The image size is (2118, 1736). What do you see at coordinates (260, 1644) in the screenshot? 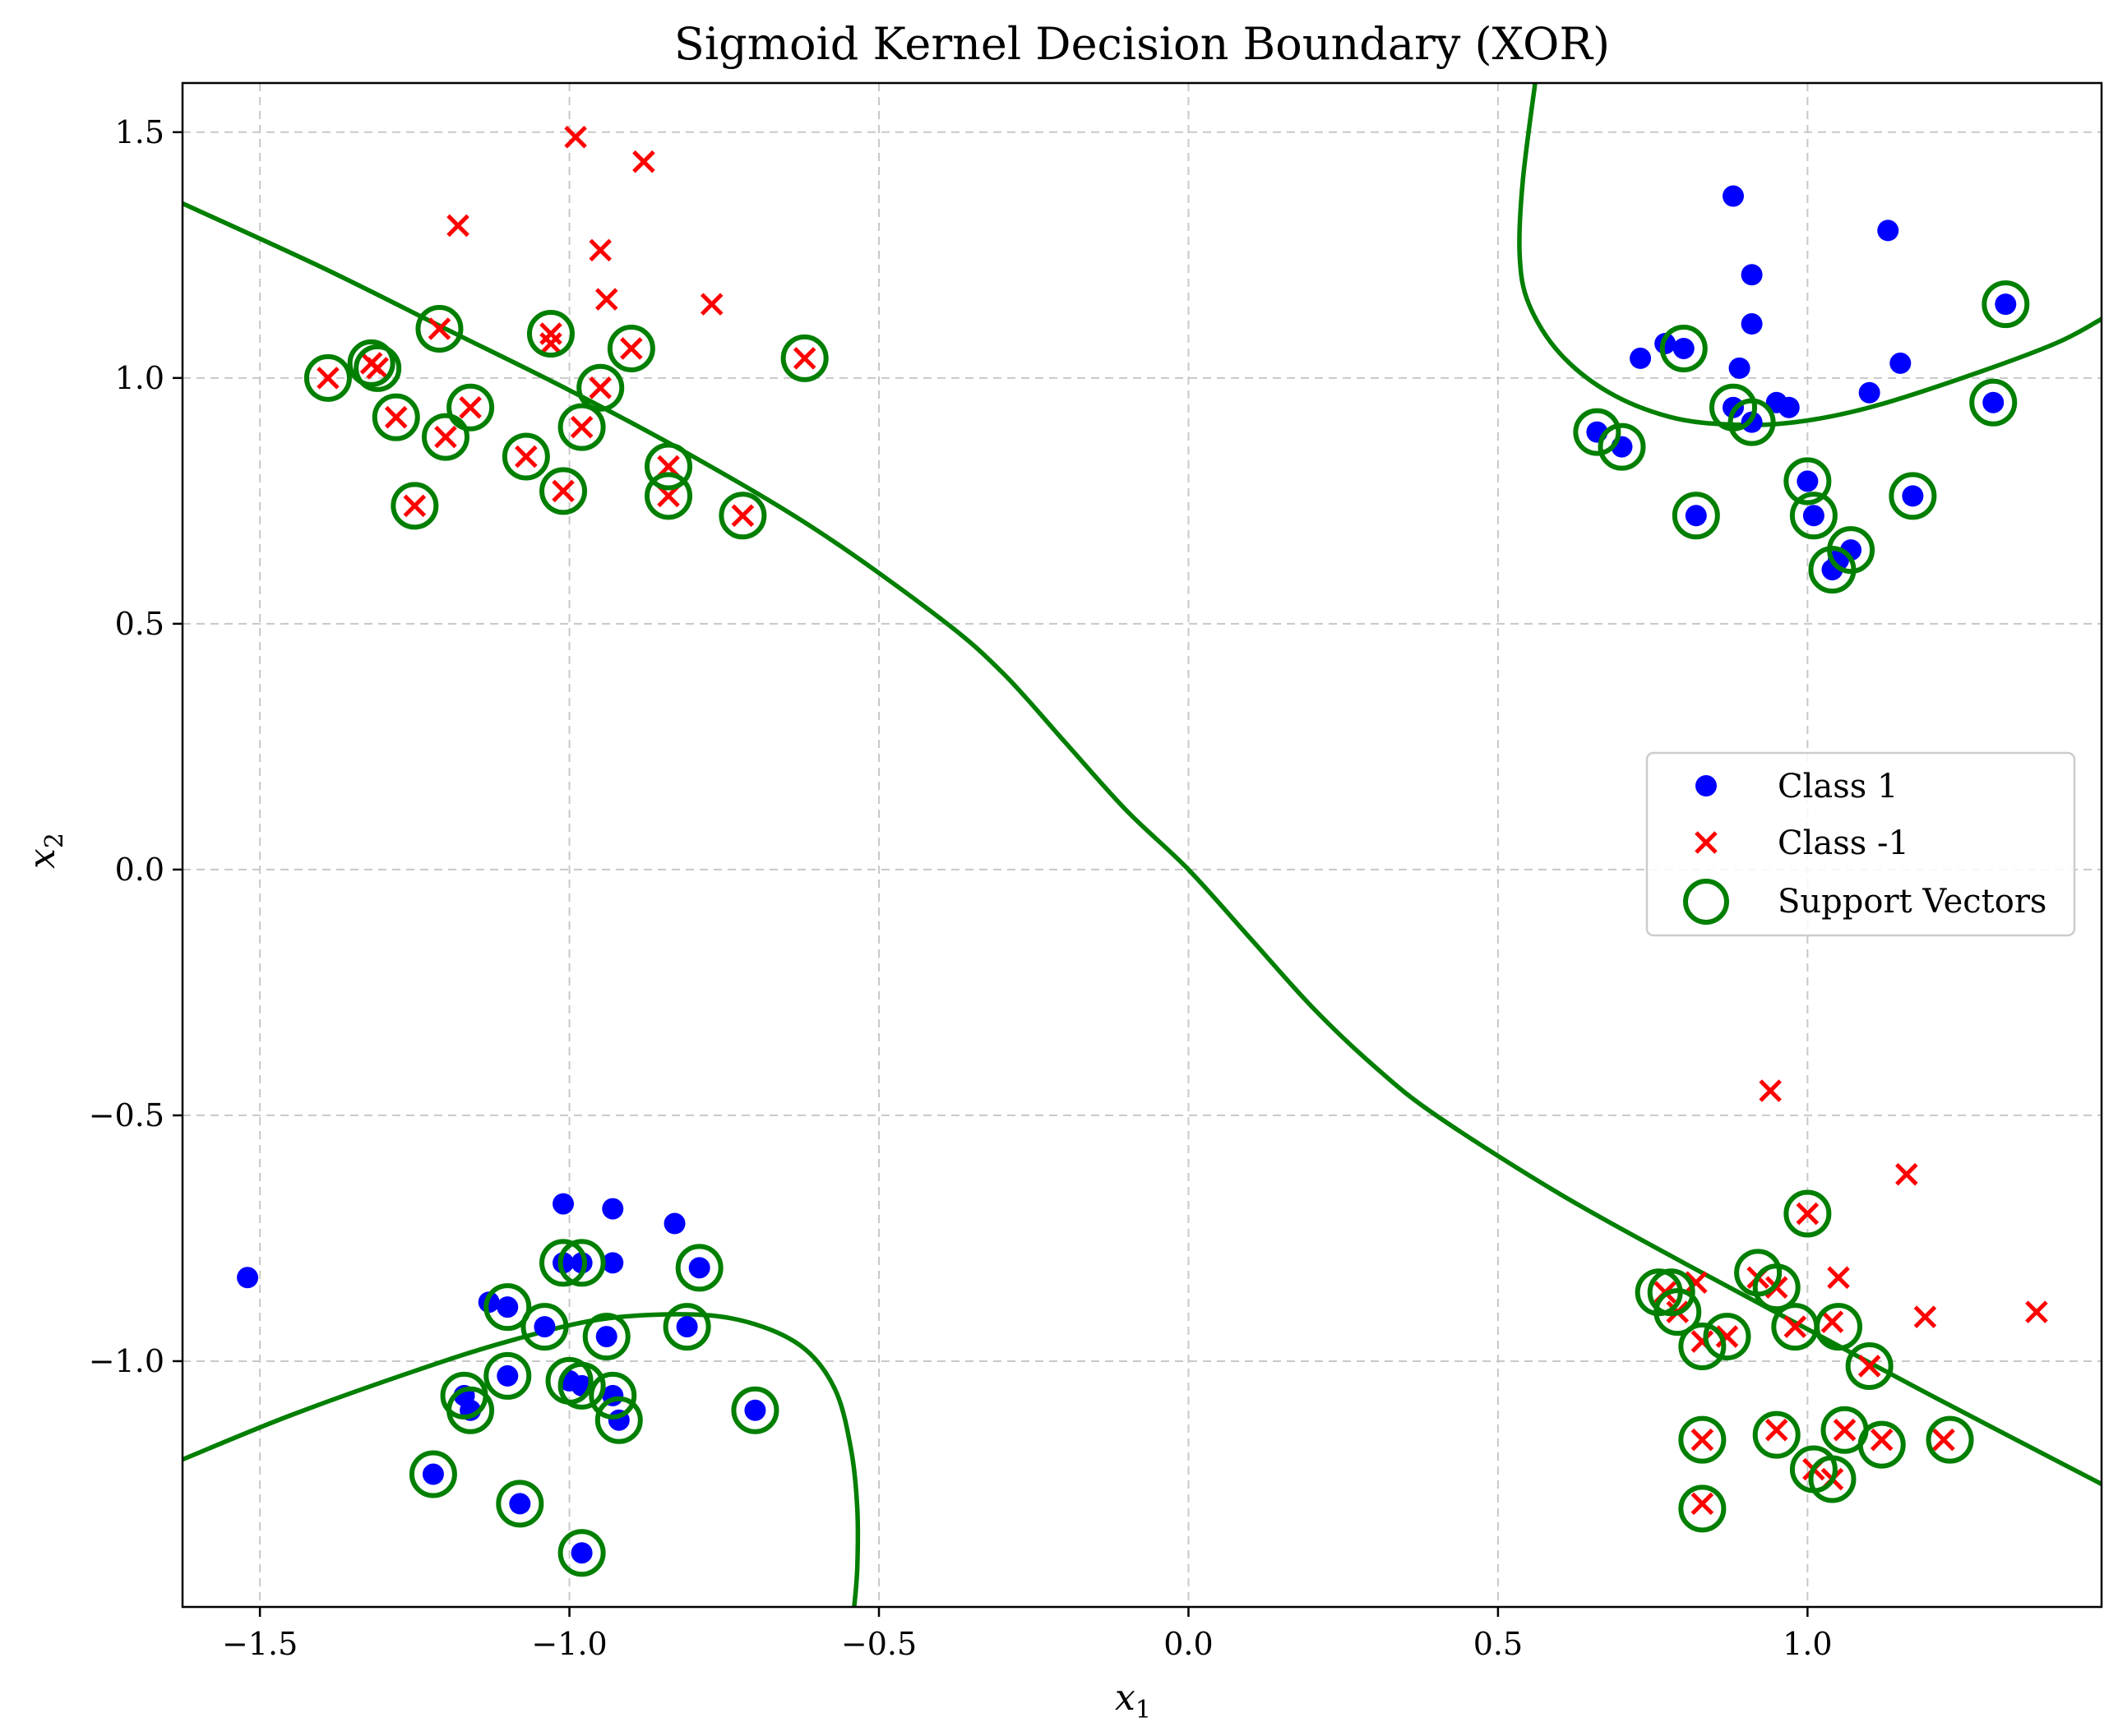
I see `x-tick-label: −1.5` at bounding box center [260, 1644].